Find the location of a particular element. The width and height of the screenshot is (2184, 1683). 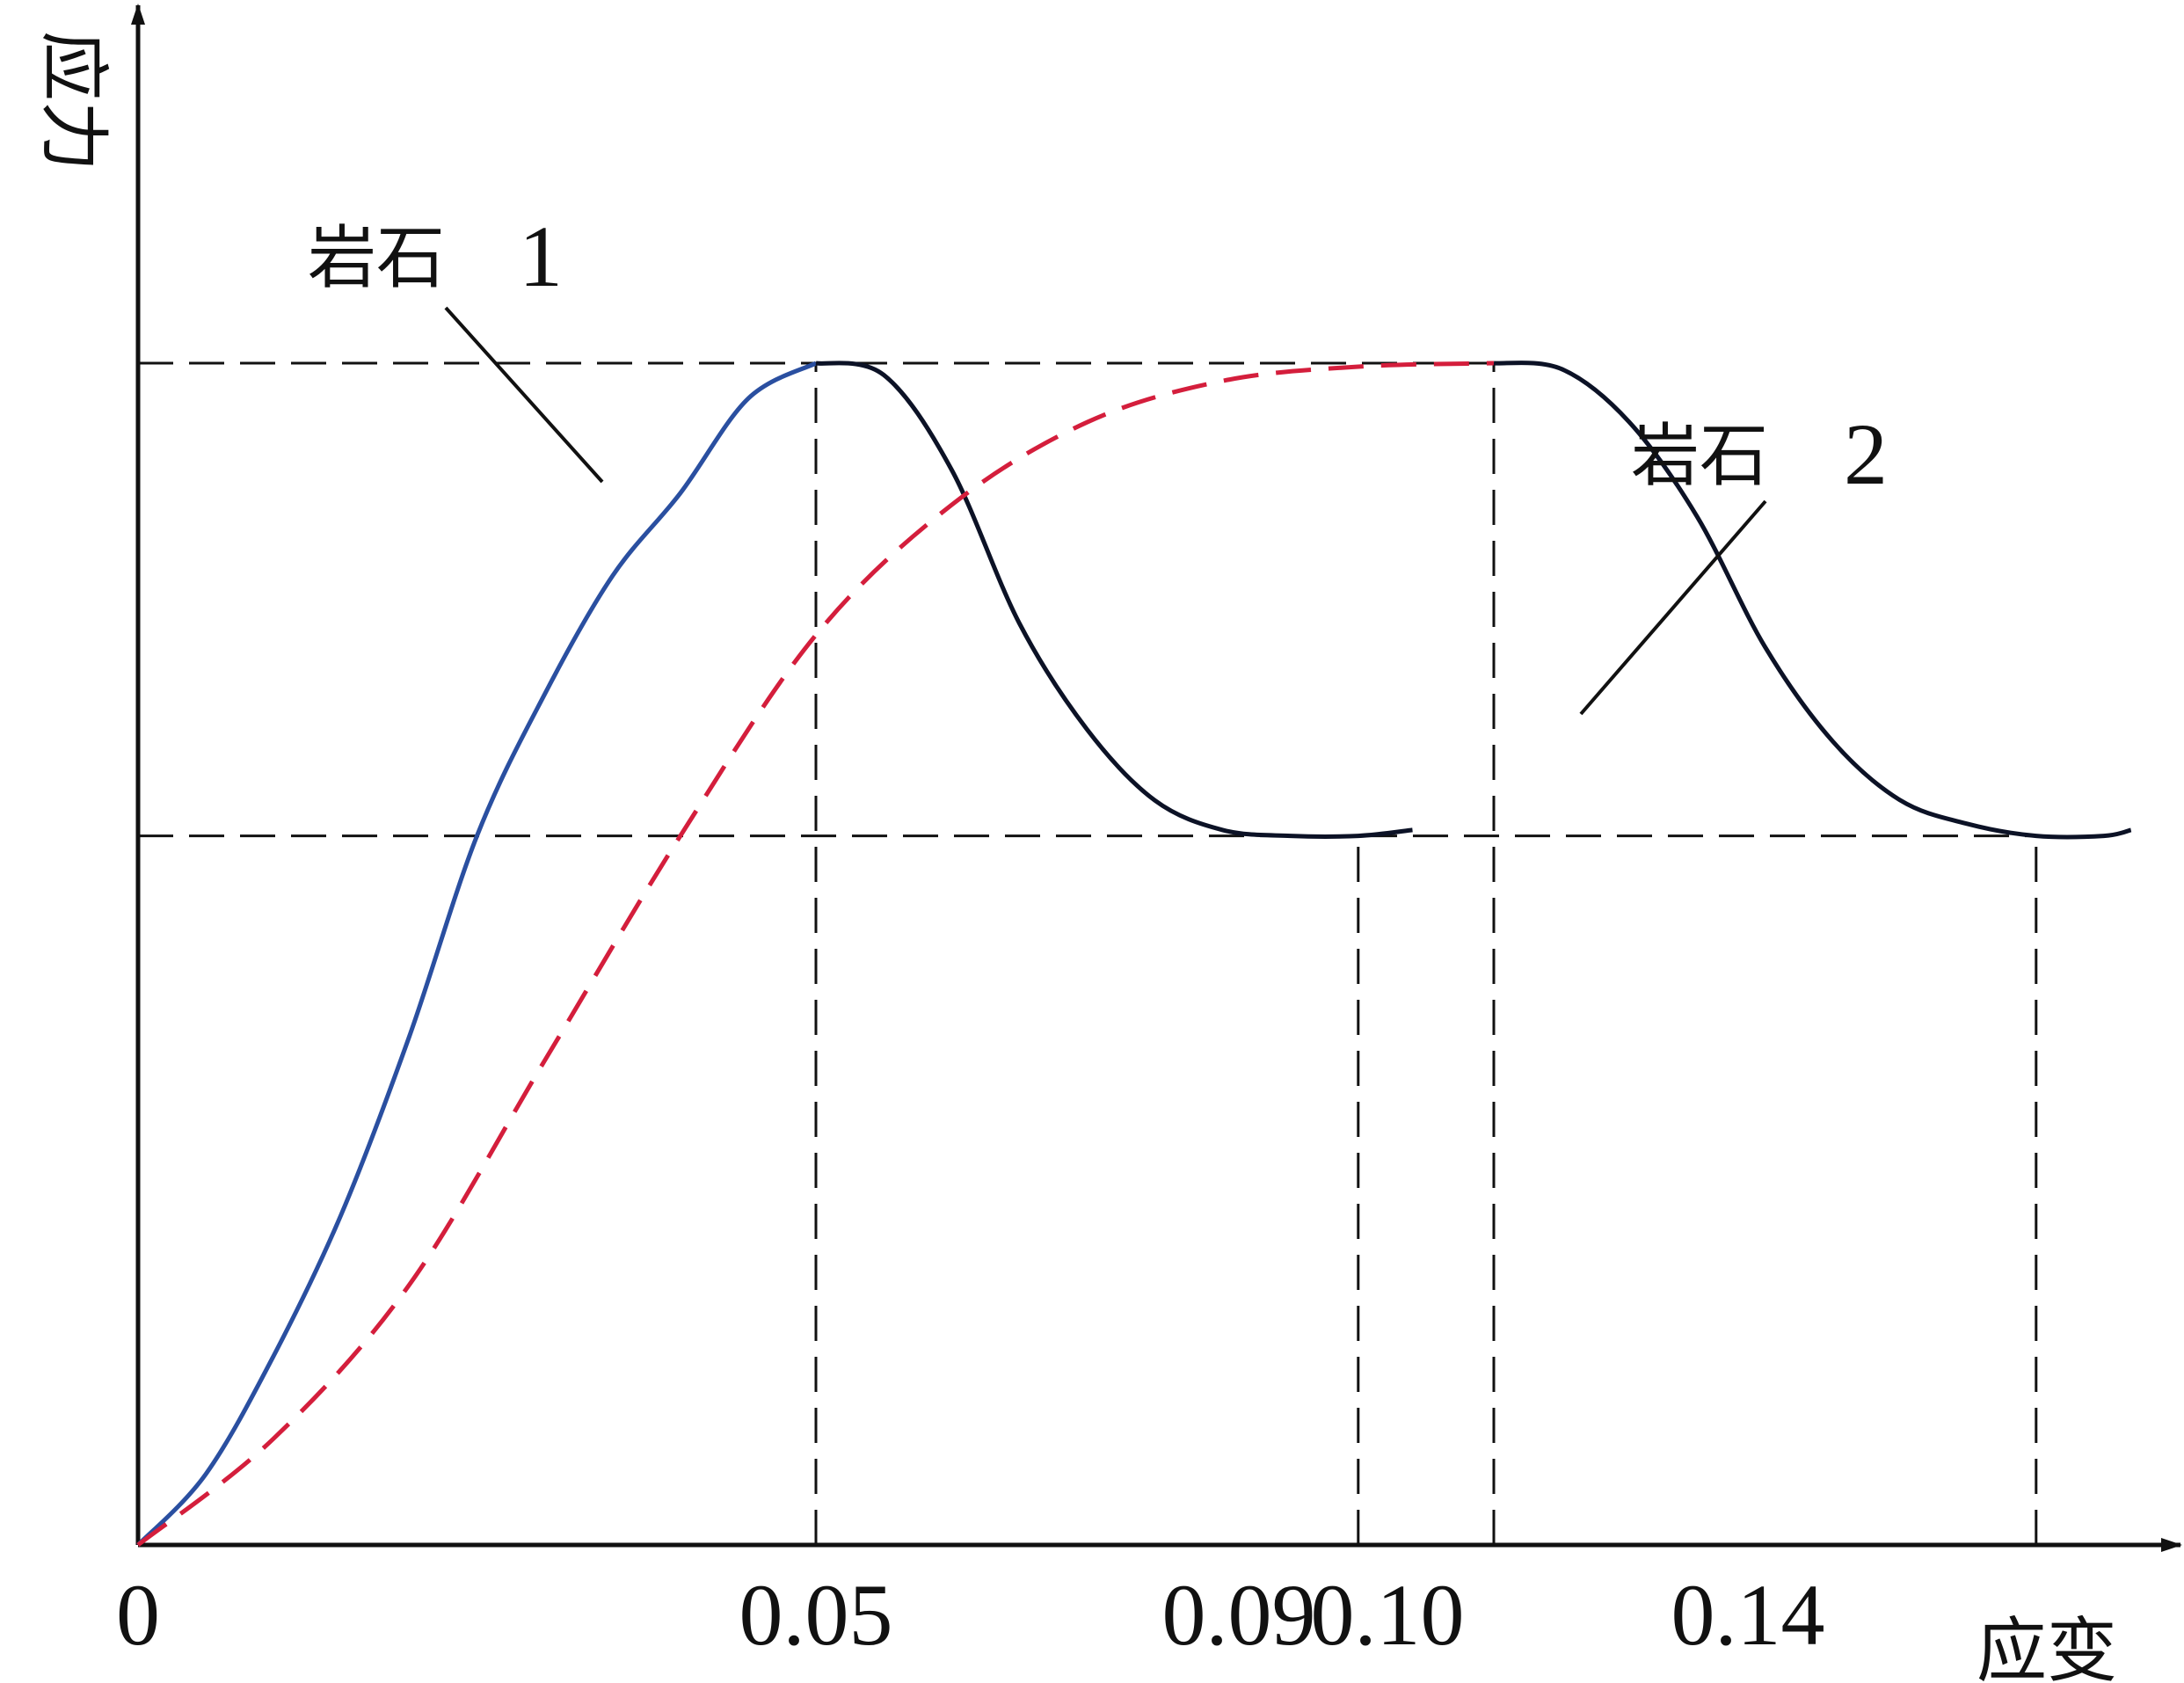

x-axis-label: 应变 is located at coordinates (2047, 1646).